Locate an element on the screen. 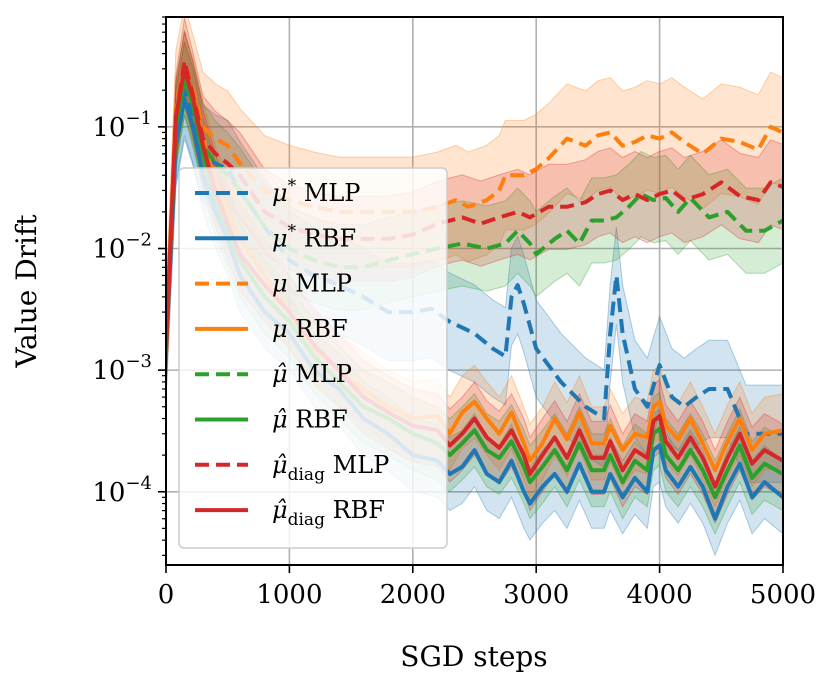 The width and height of the screenshot is (830, 692). legend-entry: μ̂diag RBF is located at coordinates (328, 513).